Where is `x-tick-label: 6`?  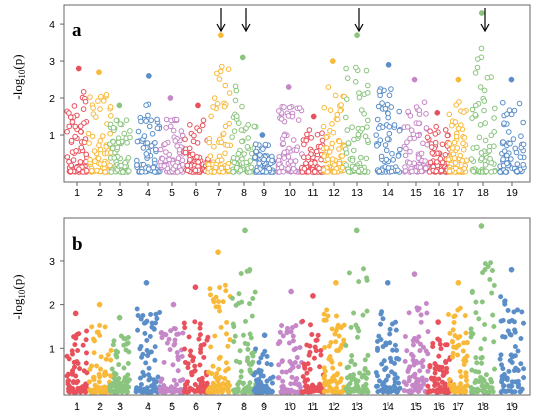 x-tick-label: 6 is located at coordinates (196, 193).